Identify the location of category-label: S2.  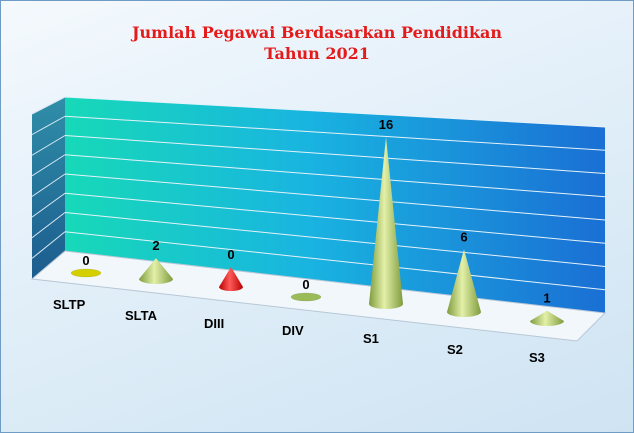
(455, 349).